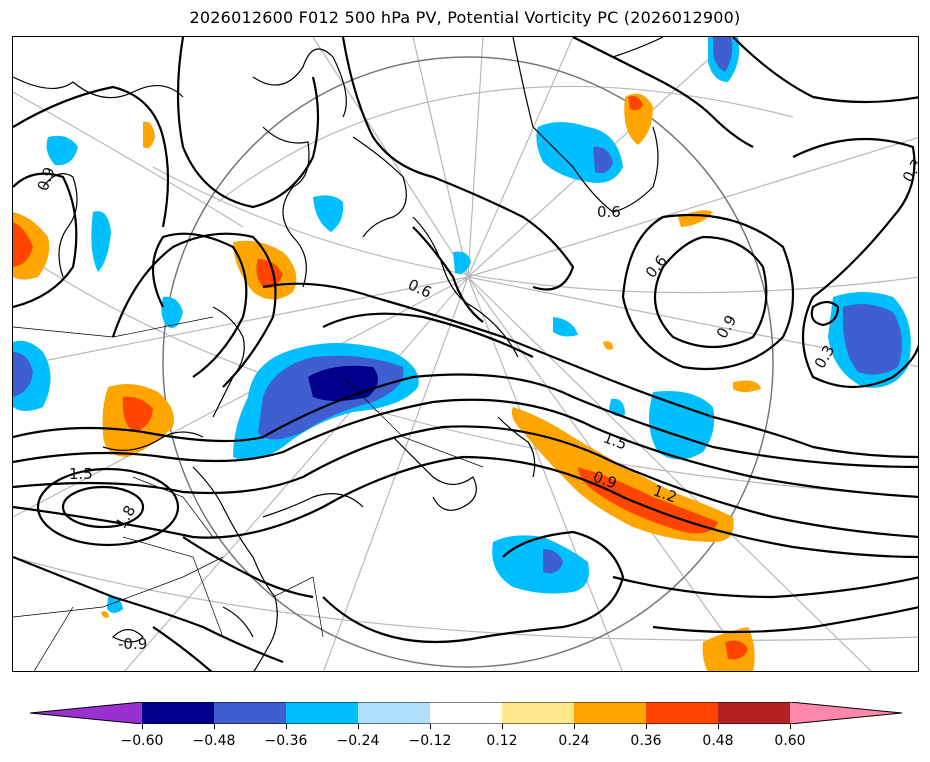 The image size is (930, 762). What do you see at coordinates (646, 741) in the screenshot?
I see `colorbar-tick-label: 0.36` at bounding box center [646, 741].